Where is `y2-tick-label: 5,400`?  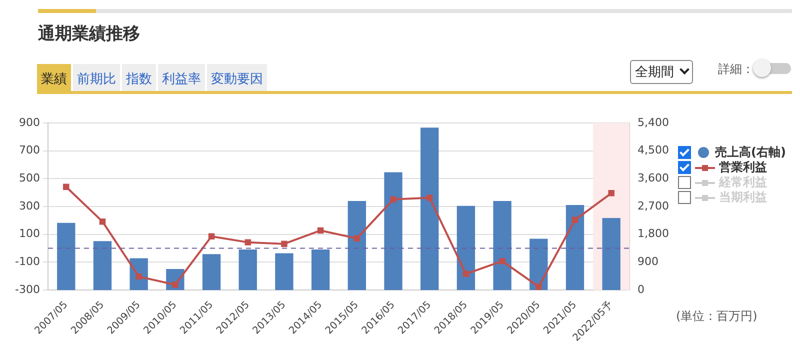 y2-tick-label: 5,400 is located at coordinates (654, 122).